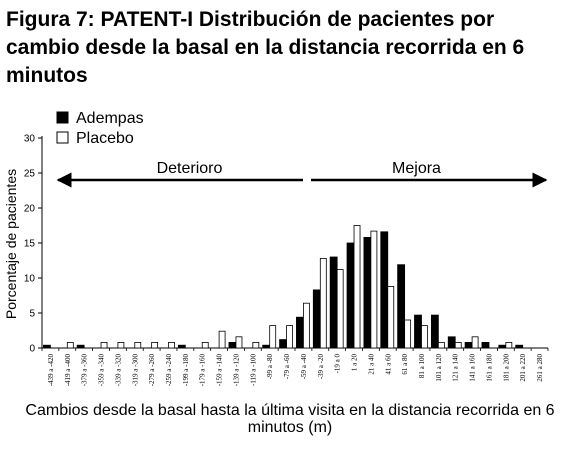 This screenshot has width=567, height=456. What do you see at coordinates (85, 370) in the screenshot?
I see `x-tick-label: -379 a -360` at bounding box center [85, 370].